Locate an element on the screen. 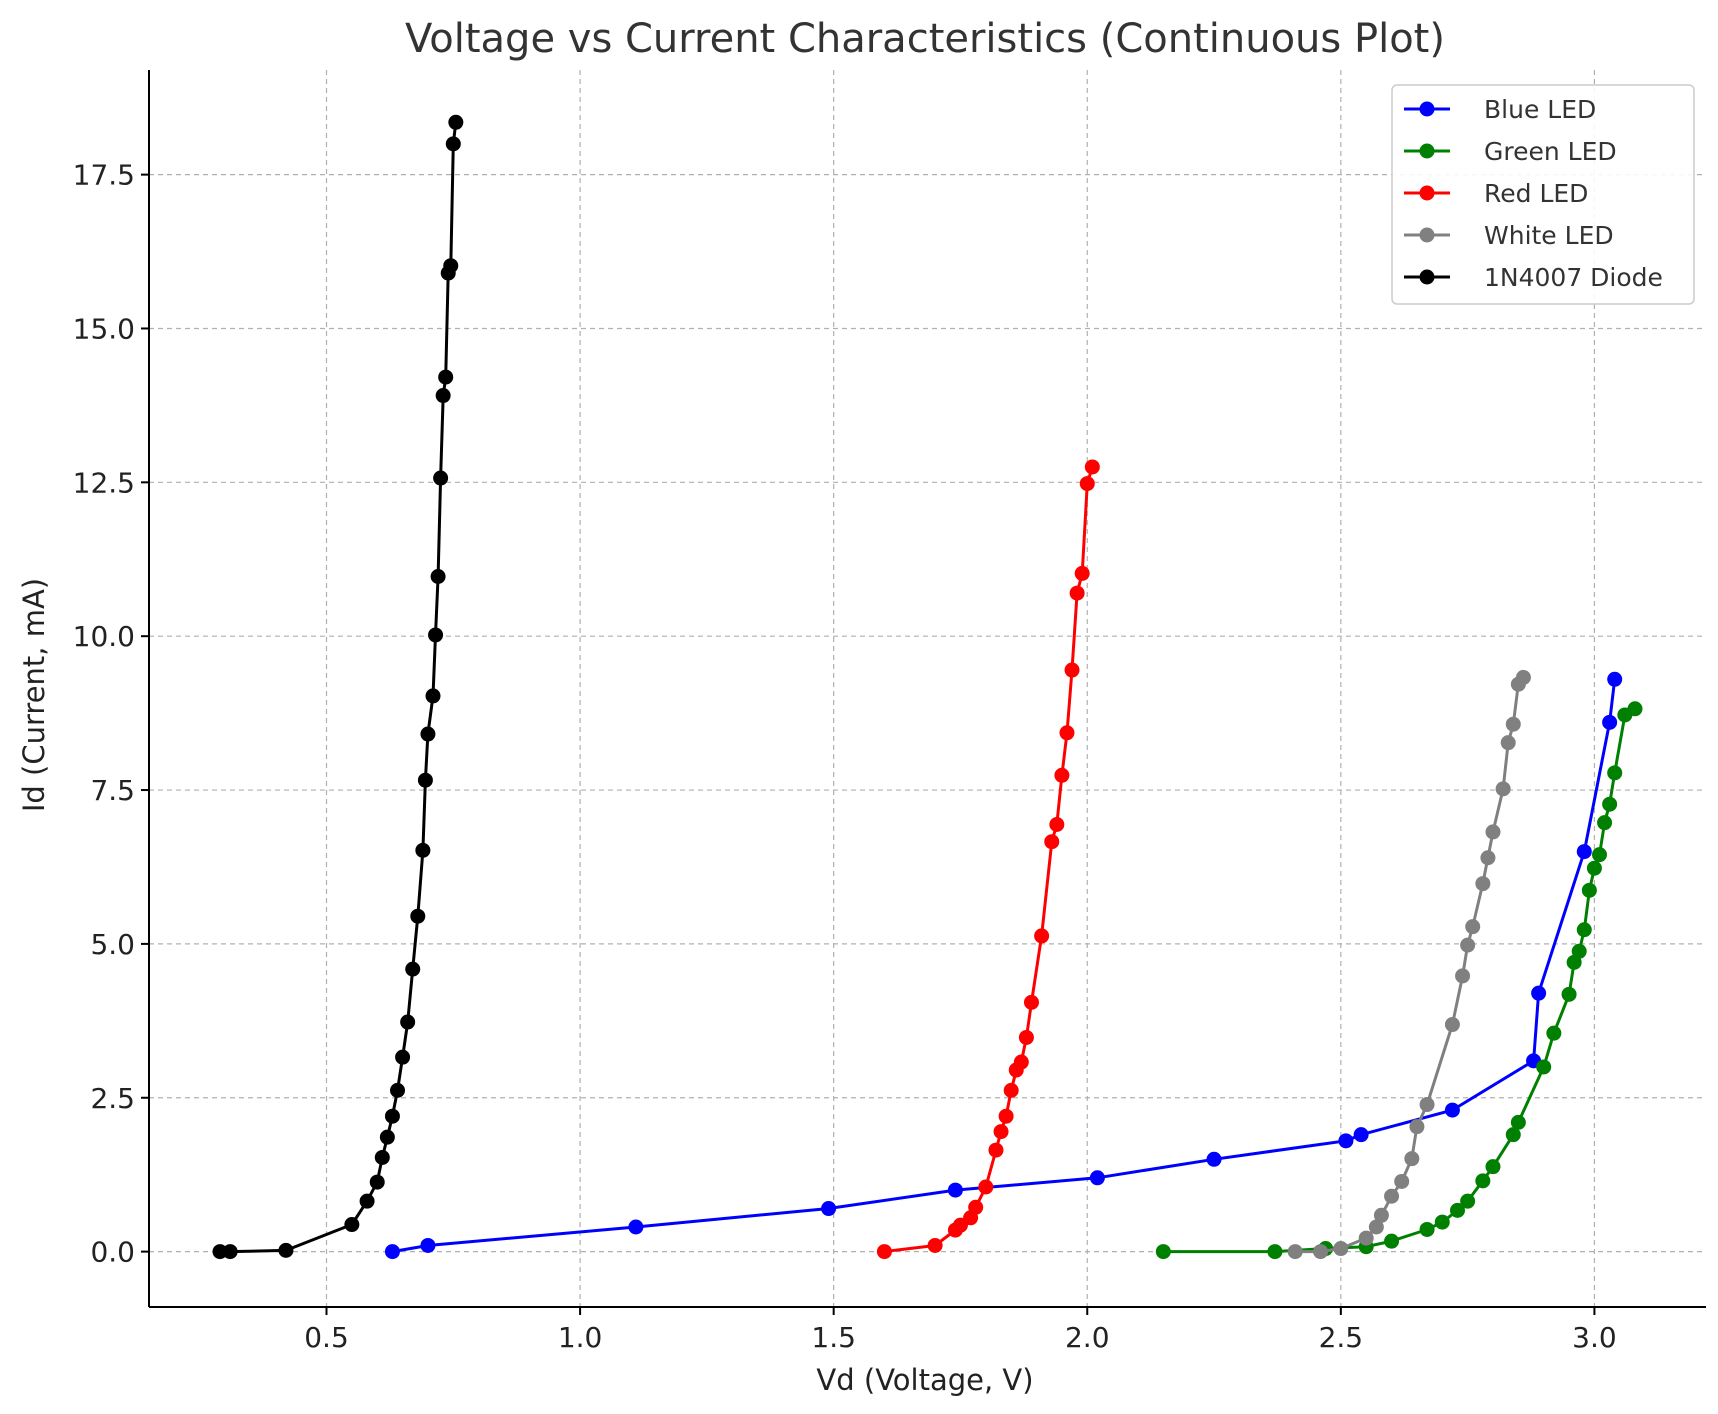 Image resolution: width=1718 pixels, height=1414 pixels. y-tick-label: 0.0 is located at coordinates (112, 1252).